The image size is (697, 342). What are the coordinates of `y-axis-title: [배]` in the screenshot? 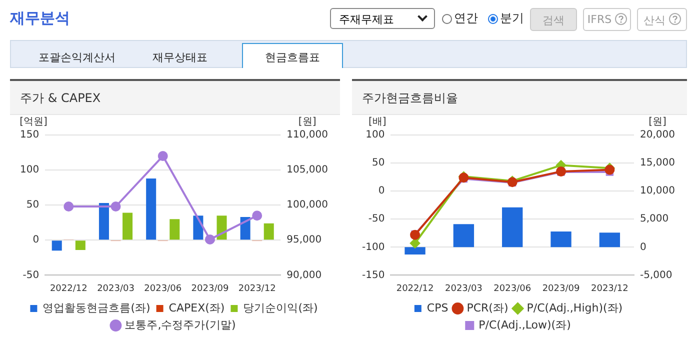 It's located at (377, 122).